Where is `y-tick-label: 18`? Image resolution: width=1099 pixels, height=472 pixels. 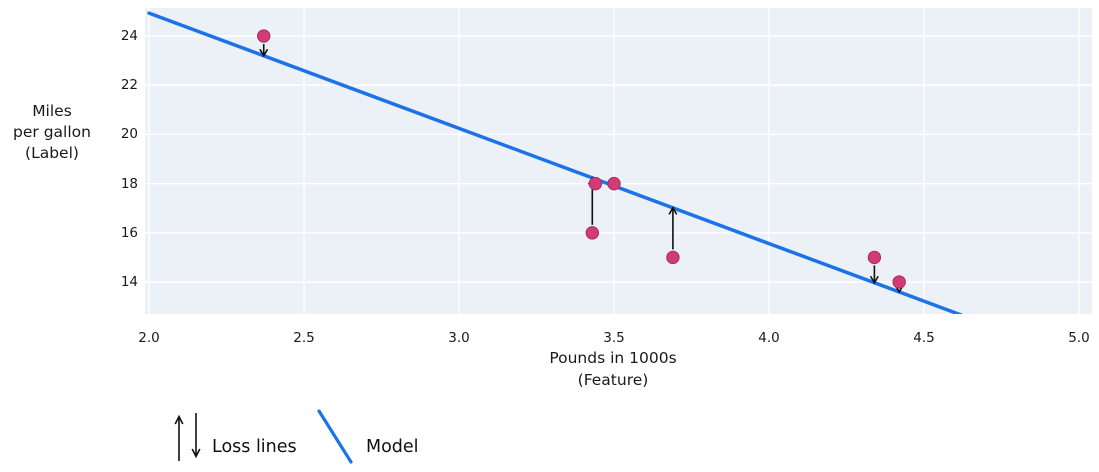
y-tick-label: 18 is located at coordinates (129, 183).